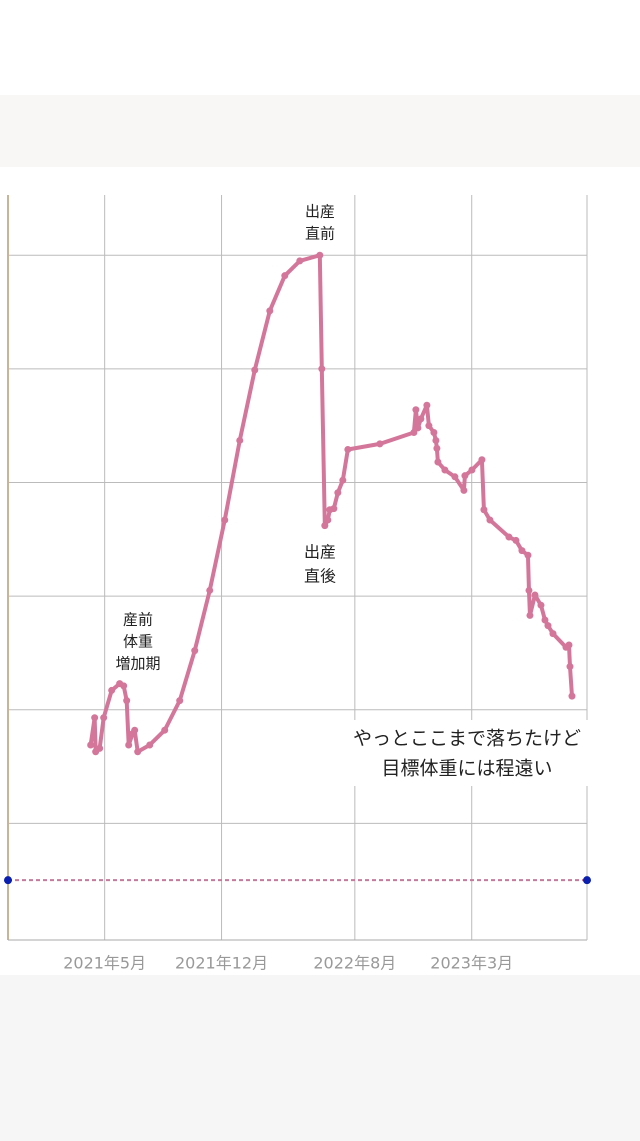 The image size is (640, 1141). What do you see at coordinates (320, 47) in the screenshot?
I see `top-bar` at bounding box center [320, 47].